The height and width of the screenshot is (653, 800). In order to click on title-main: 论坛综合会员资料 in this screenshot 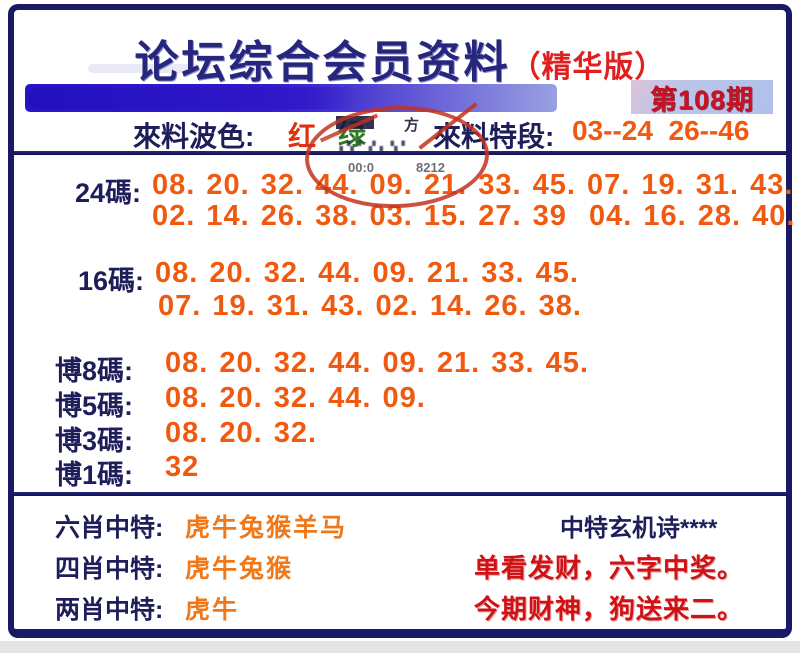, I will do `click(322, 62)`.